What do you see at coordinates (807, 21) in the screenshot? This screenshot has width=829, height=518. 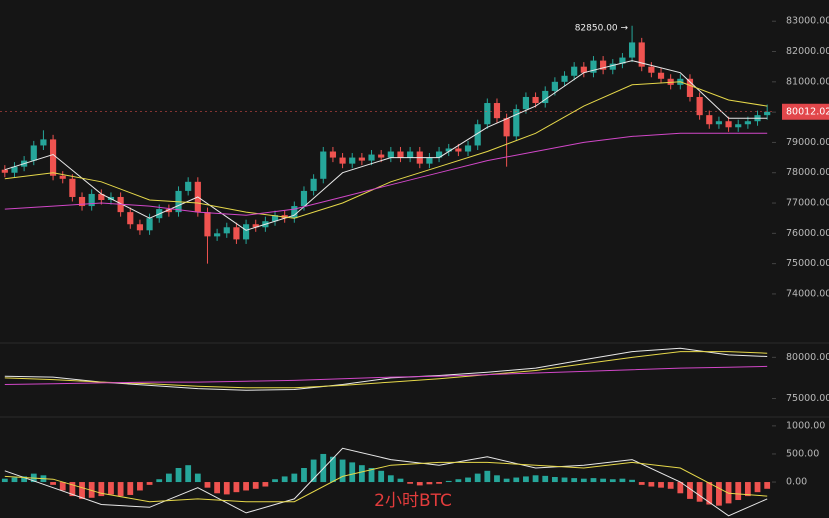 I see `y-tick-label: 83000.00` at bounding box center [807, 21].